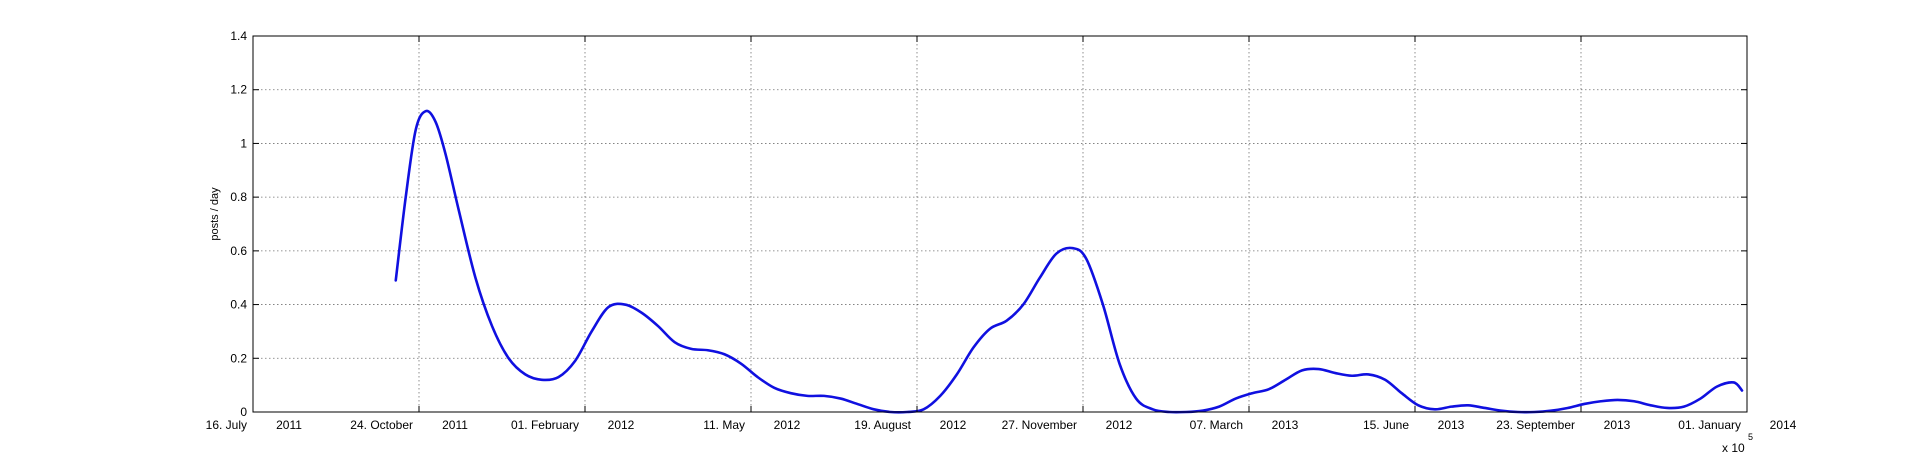 This screenshot has height=459, width=1917. What do you see at coordinates (238, 358) in the screenshot?
I see `y-tick-label: 0.2` at bounding box center [238, 358].